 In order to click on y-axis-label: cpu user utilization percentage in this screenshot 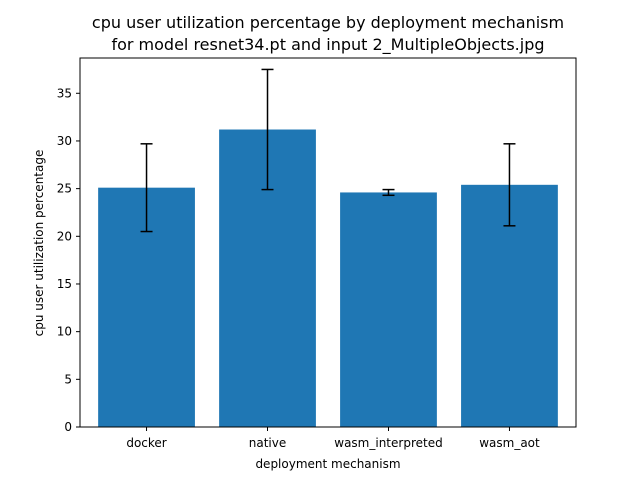, I will do `click(39, 243)`.